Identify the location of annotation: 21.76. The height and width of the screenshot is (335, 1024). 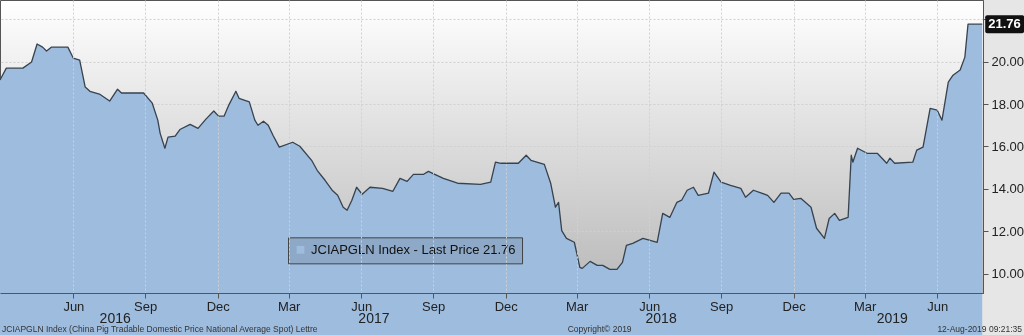
(1004, 24).